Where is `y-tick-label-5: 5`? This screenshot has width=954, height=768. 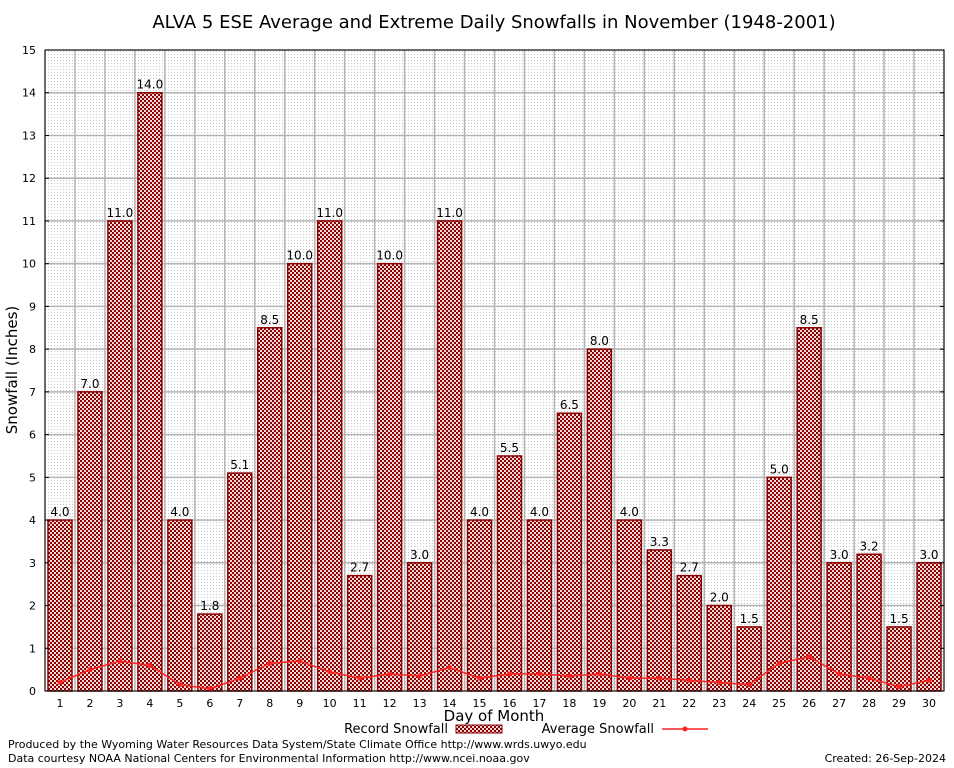 y-tick-label-5: 5 is located at coordinates (32, 477).